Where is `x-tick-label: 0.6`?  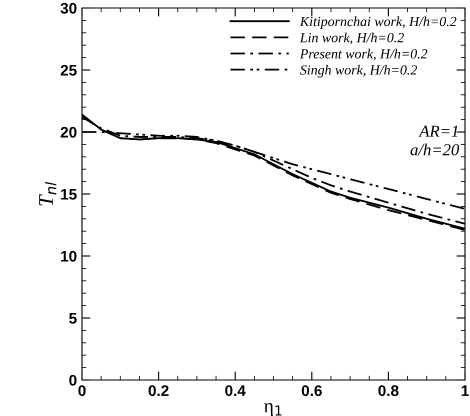 x-tick-label: 0.6 is located at coordinates (312, 390).